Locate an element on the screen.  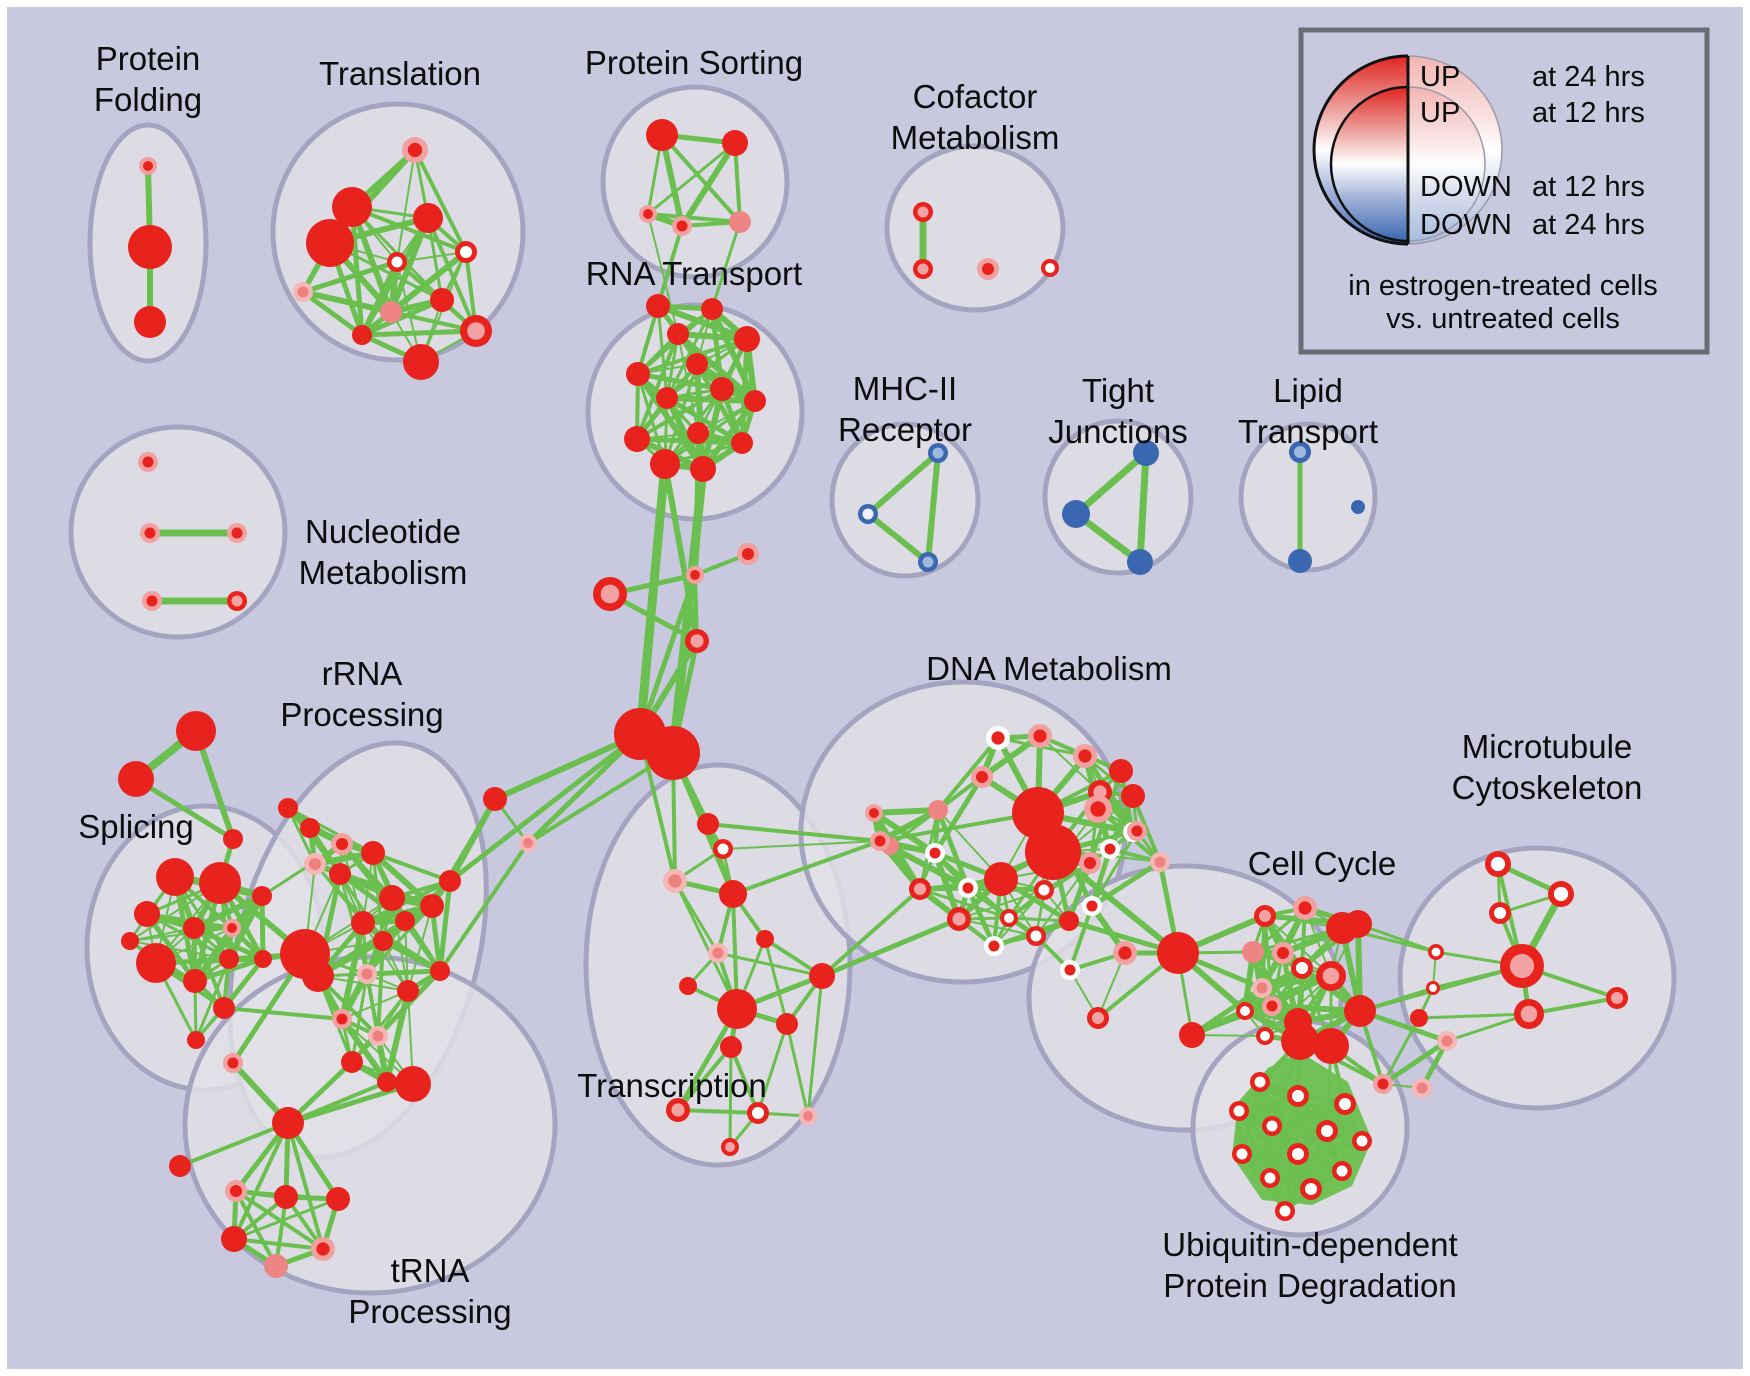
legend-direction-label-3: DOWN is located at coordinates (1466, 225).